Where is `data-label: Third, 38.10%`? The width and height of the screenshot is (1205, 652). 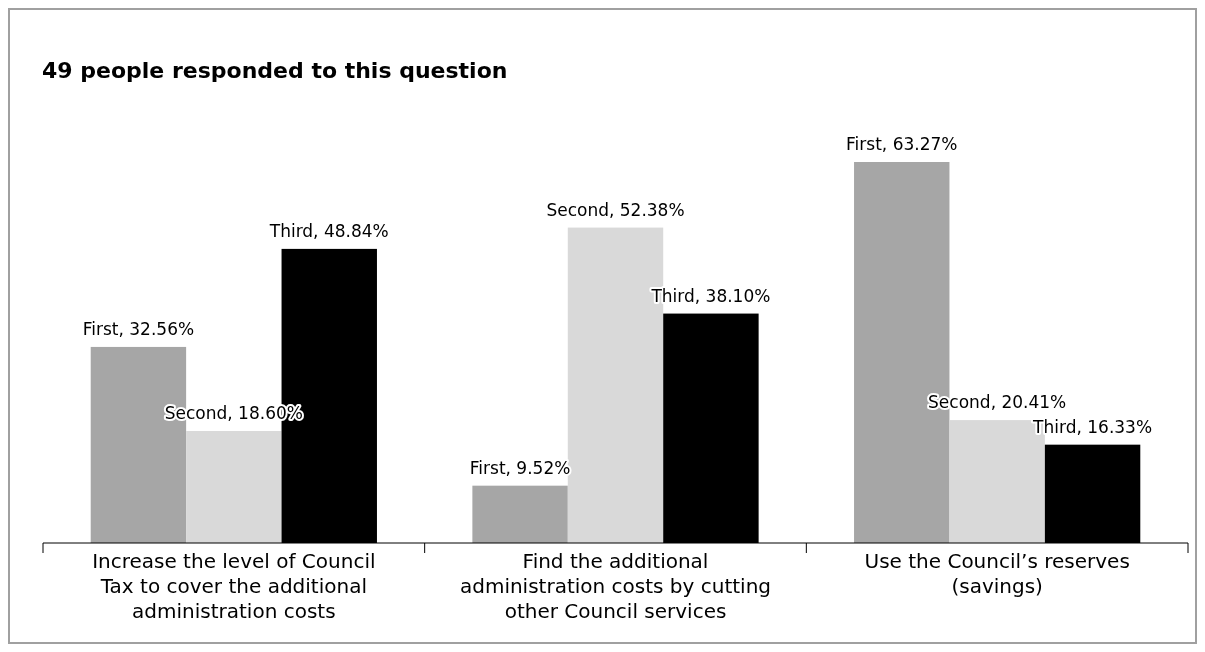 data-label: Third, 38.10% is located at coordinates (710, 295).